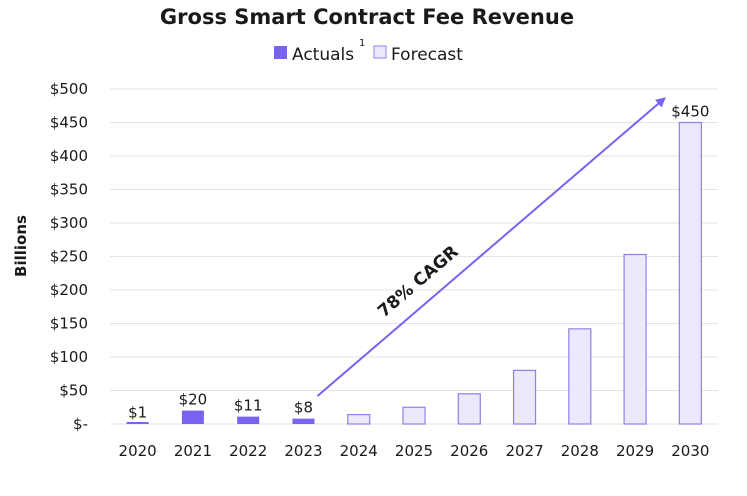 The image size is (747, 496). I want to click on y-tick-label-350: $350, so click(69, 190).